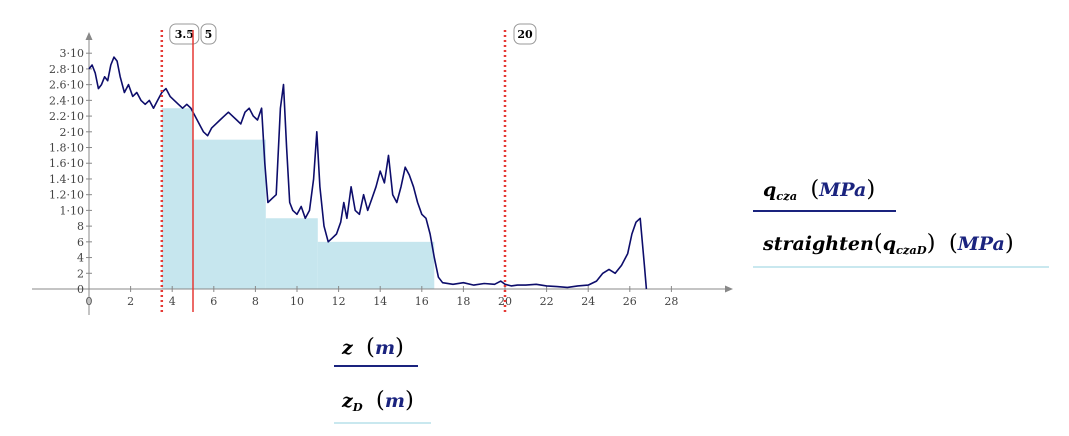 This screenshot has width=1069, height=436. What do you see at coordinates (787, 195) in the screenshot?
I see `y1-sub: cza` at bounding box center [787, 195].